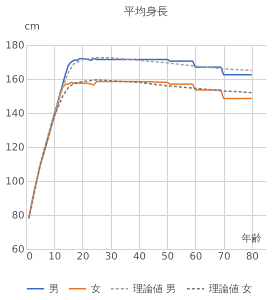  Describe the element at coordinates (18, 250) in the screenshot. I see `y-tick-label: 60` at that location.